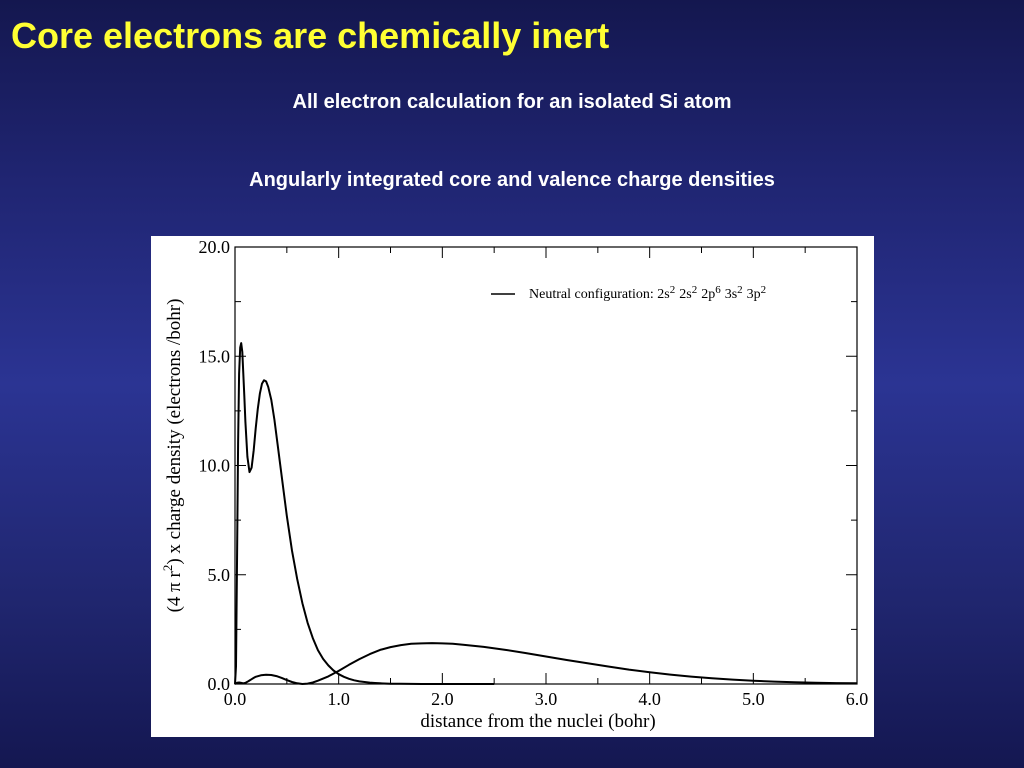  I want to click on x-tick-label: 3.0, so click(546, 699).